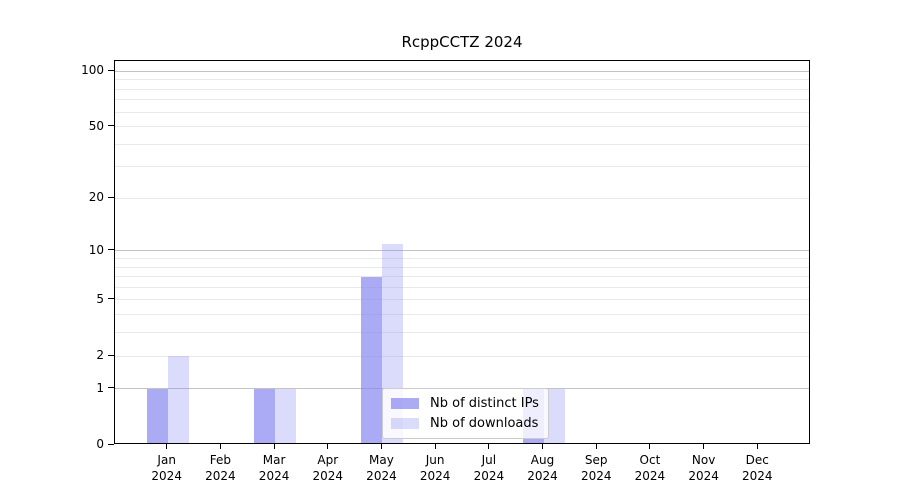 The height and width of the screenshot is (500, 900). What do you see at coordinates (596, 446) in the screenshot?
I see `x-tick-mark-sep` at bounding box center [596, 446].